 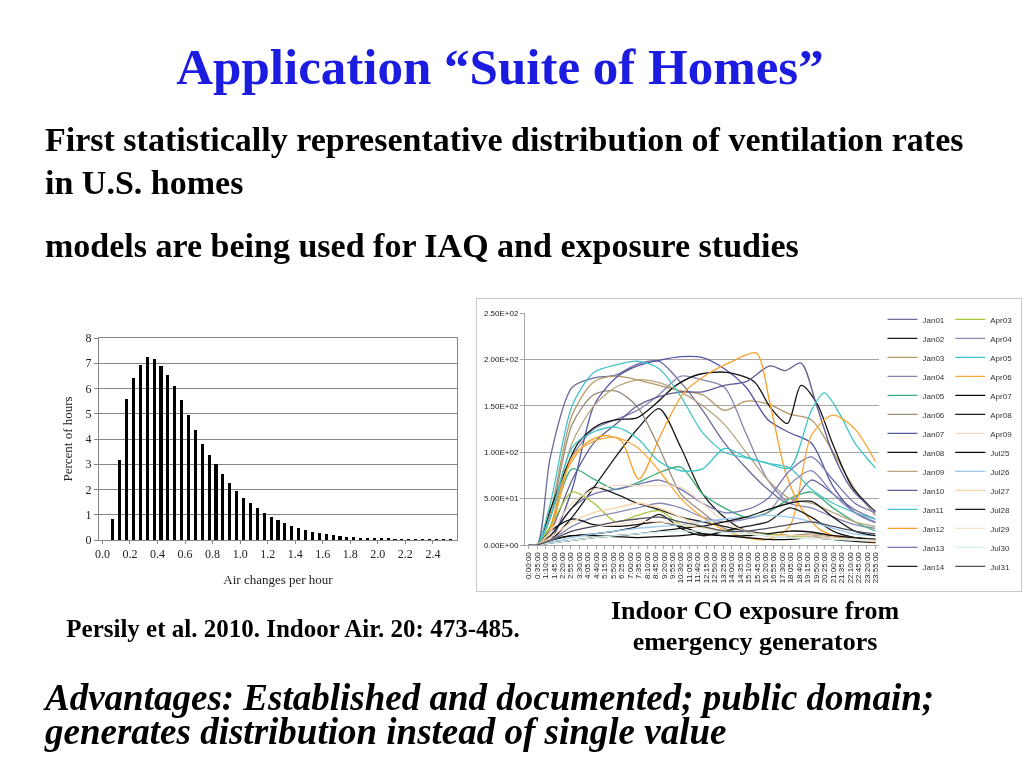 I want to click on y-tick-label: 5.00E+01, so click(x=501, y=499).